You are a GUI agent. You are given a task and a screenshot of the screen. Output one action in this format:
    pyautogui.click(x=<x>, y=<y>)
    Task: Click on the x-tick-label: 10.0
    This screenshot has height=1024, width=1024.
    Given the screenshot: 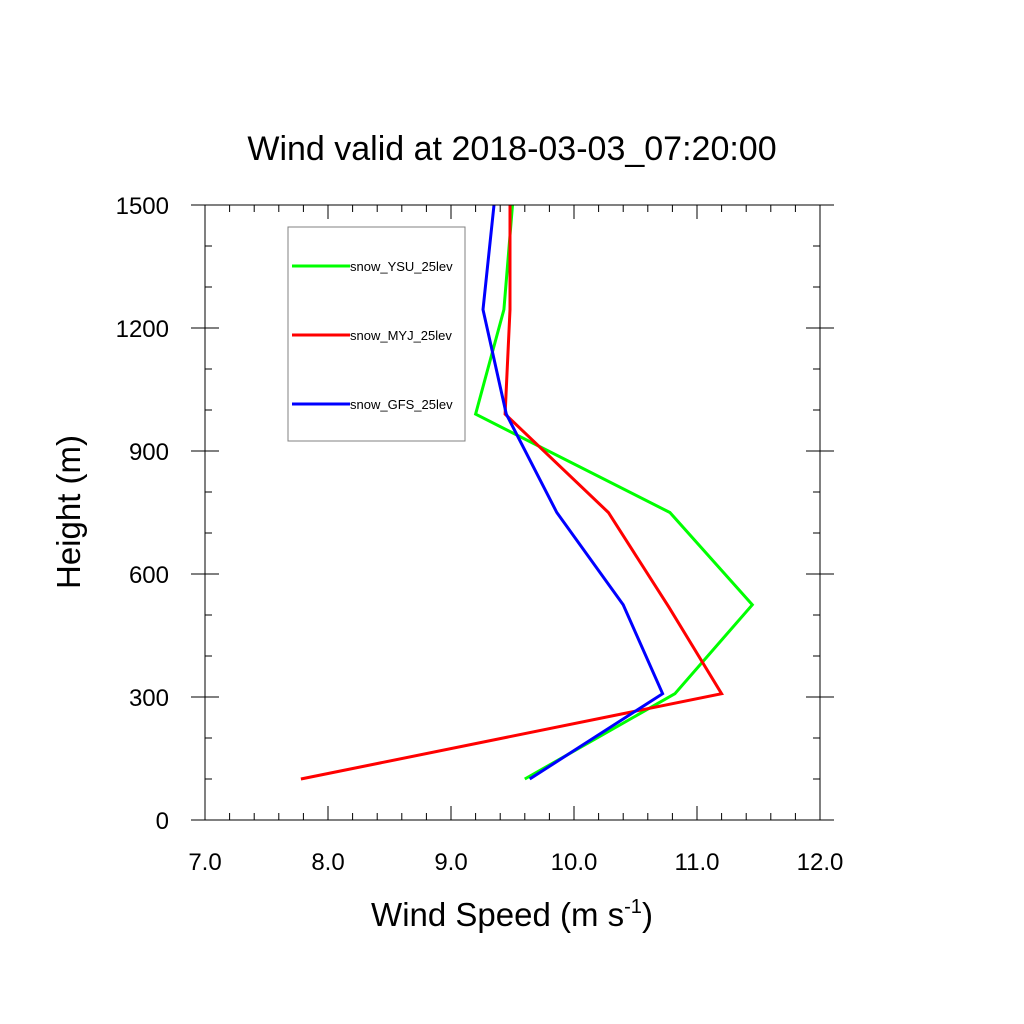 What is the action you would take?
    pyautogui.click(x=574, y=862)
    